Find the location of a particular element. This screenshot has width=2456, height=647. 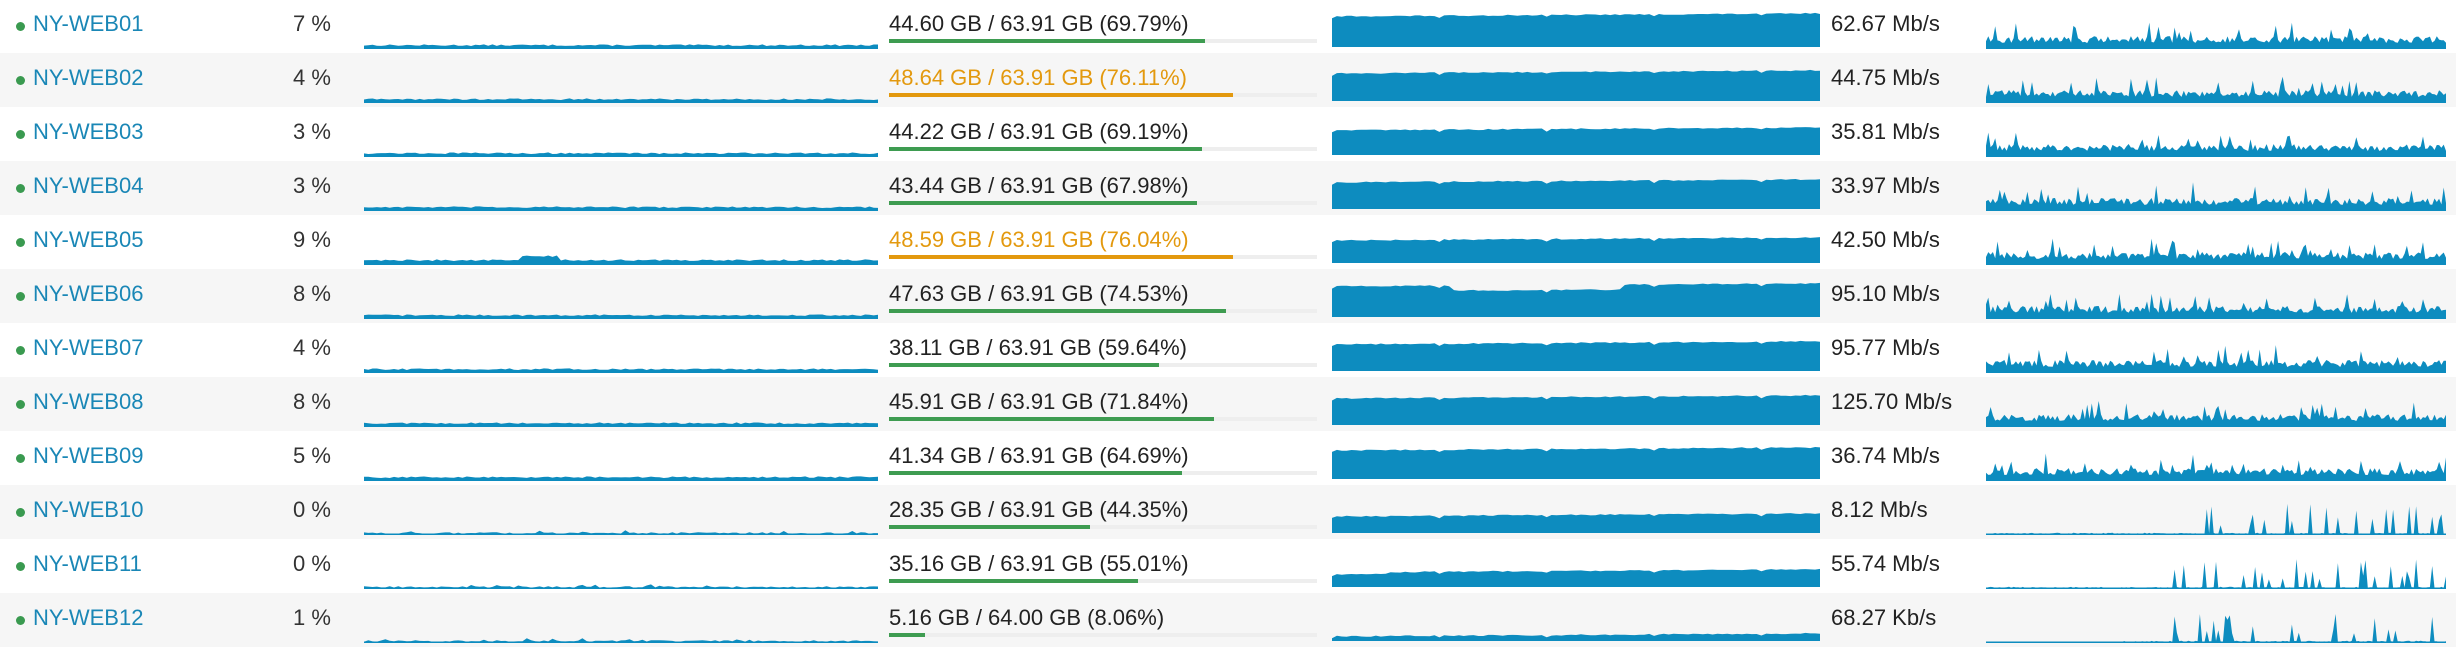

network-value: 95.77 Mb/s is located at coordinates (1885, 347).